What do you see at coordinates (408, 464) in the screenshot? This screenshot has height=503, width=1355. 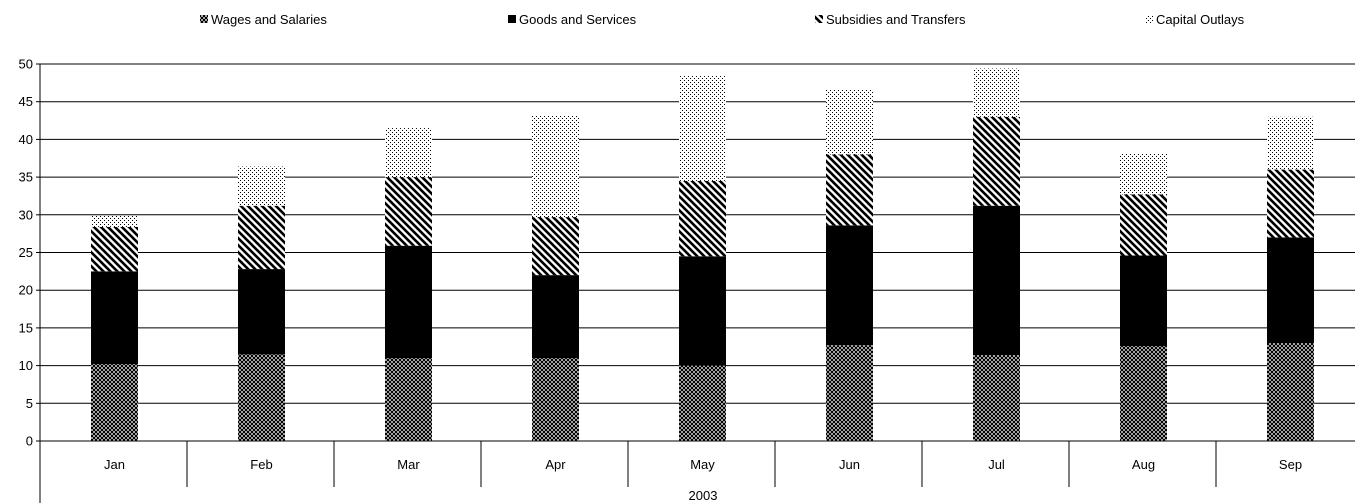 I see `x-tick-label-mar: Mar` at bounding box center [408, 464].